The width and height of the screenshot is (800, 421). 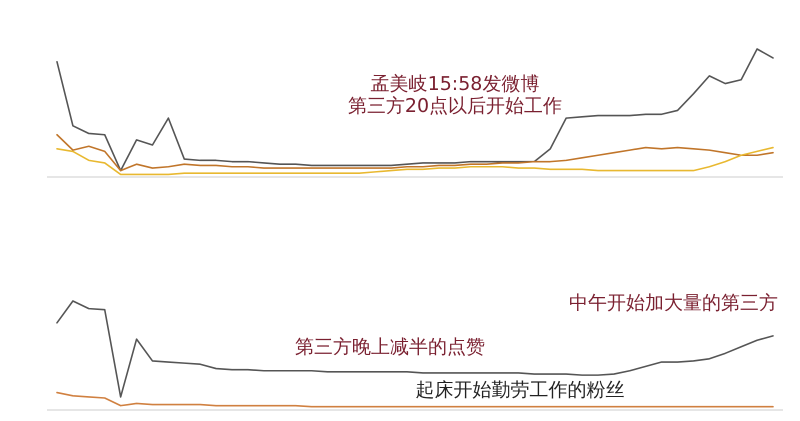 I want to click on annotation: 起床开始勤劳工作的粉丝, so click(x=520, y=390).